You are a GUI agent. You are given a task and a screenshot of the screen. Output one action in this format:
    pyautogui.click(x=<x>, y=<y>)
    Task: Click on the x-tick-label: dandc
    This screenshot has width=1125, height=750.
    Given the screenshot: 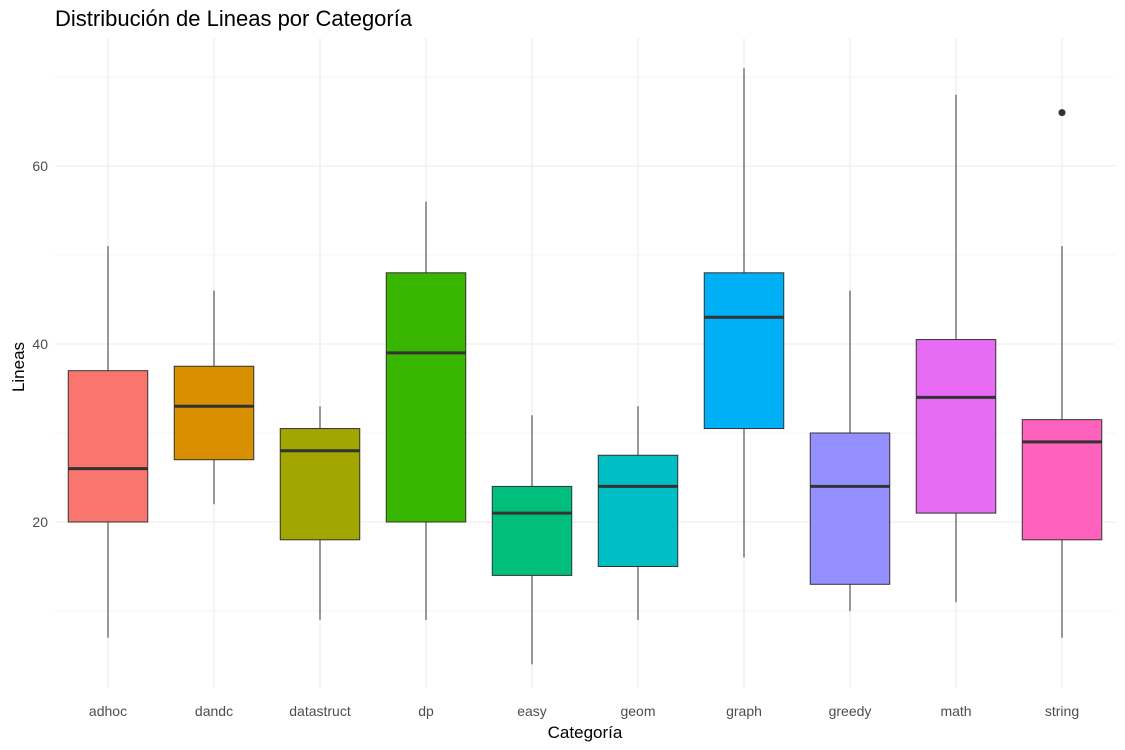 What is the action you would take?
    pyautogui.click(x=214, y=711)
    